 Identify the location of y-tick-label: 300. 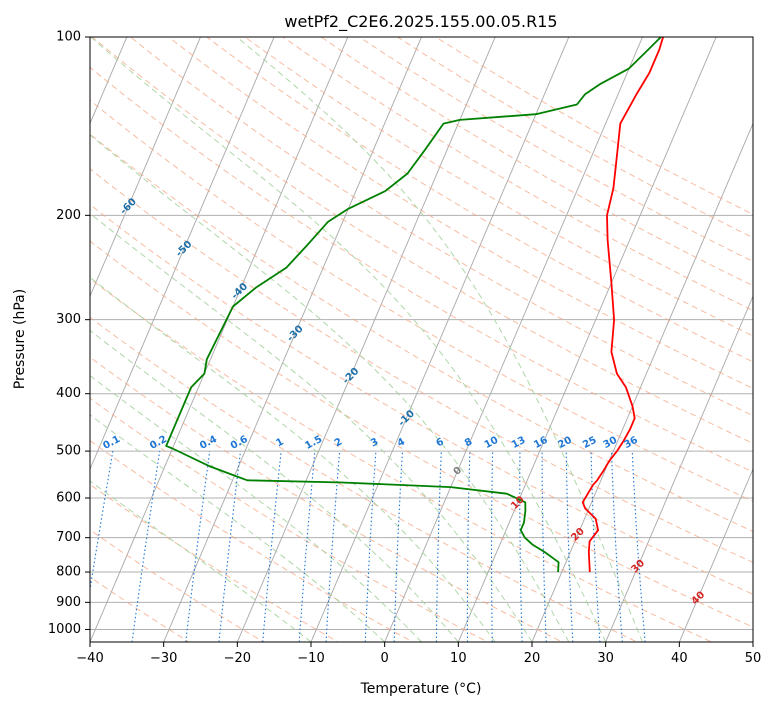
(68, 319).